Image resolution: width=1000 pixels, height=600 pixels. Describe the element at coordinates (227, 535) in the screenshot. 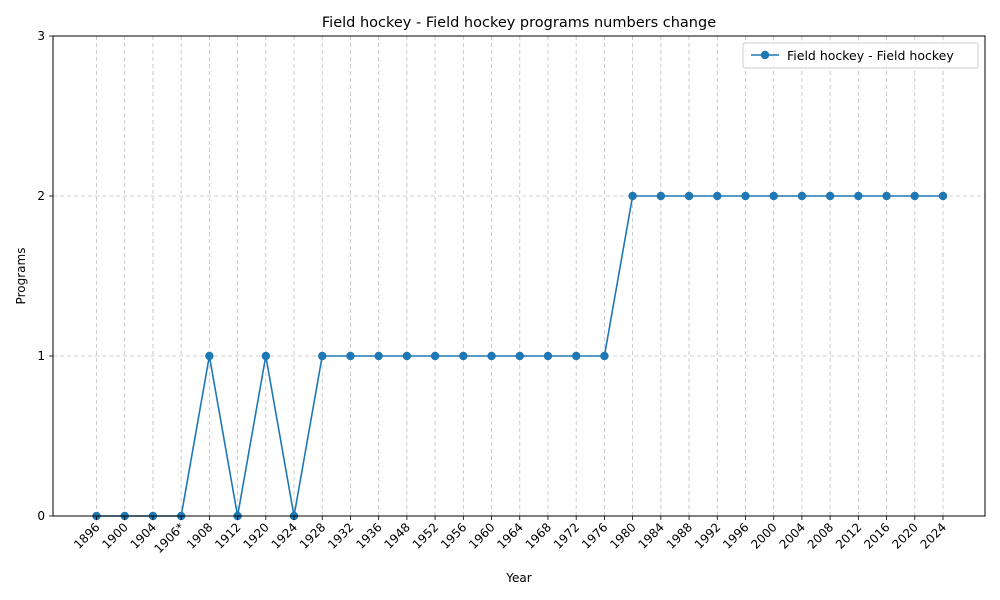

I see `x-tick-label: 1912` at that location.